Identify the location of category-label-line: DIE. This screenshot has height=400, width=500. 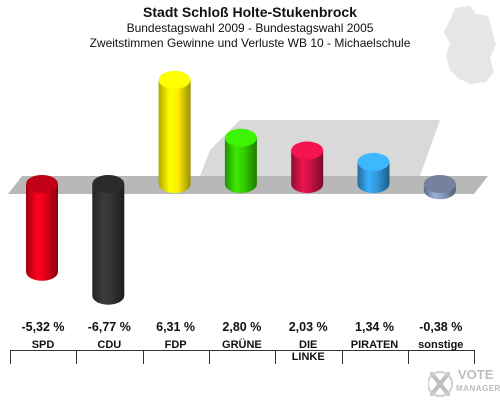
(308, 345).